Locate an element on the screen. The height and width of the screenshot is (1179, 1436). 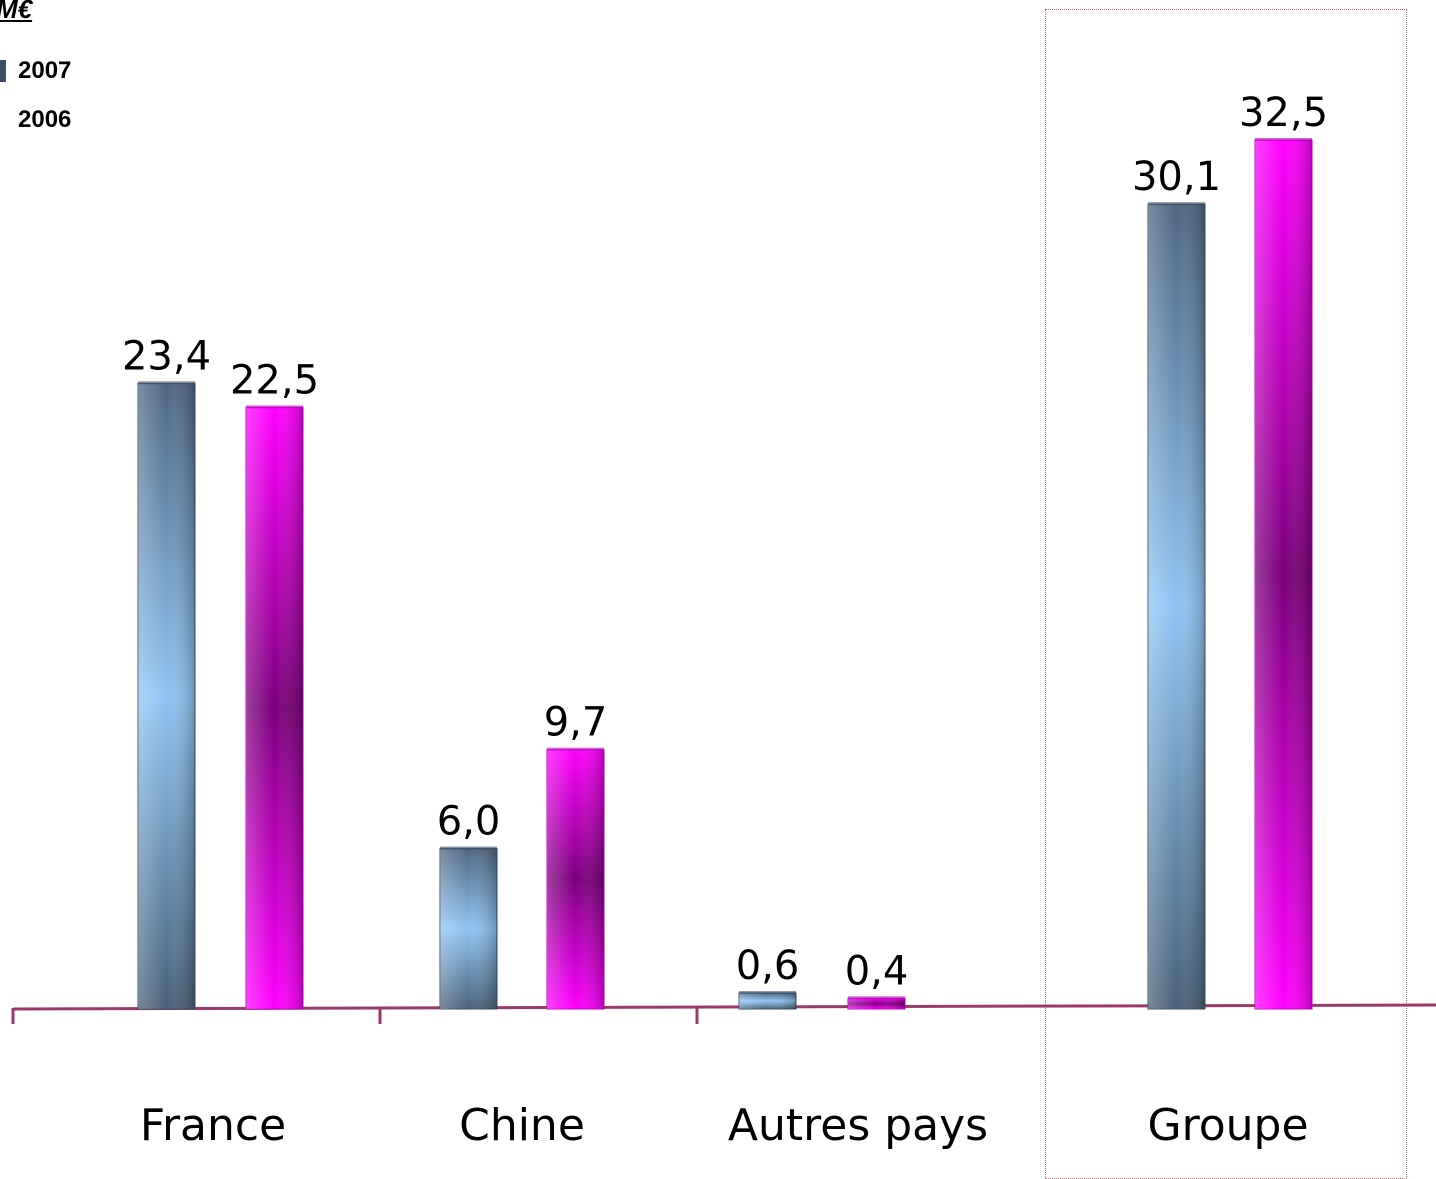
unit-label: M€ is located at coordinates (16, 12).